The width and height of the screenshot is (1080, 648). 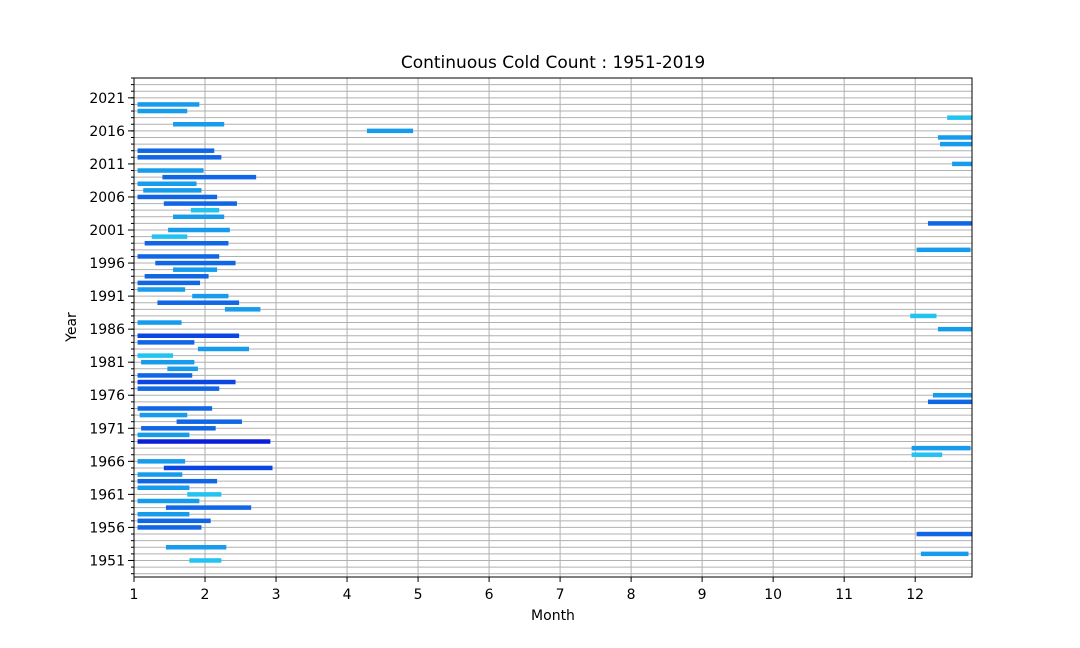 I want to click on y-tick-label: 2001, so click(x=107, y=231).